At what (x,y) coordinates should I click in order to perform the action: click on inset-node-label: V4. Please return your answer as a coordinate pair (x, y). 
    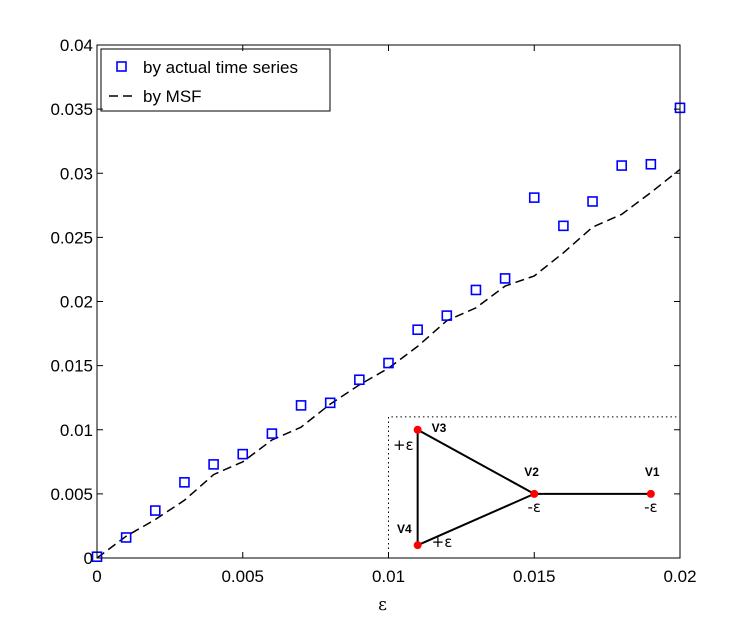
    Looking at the image, I should click on (404, 529).